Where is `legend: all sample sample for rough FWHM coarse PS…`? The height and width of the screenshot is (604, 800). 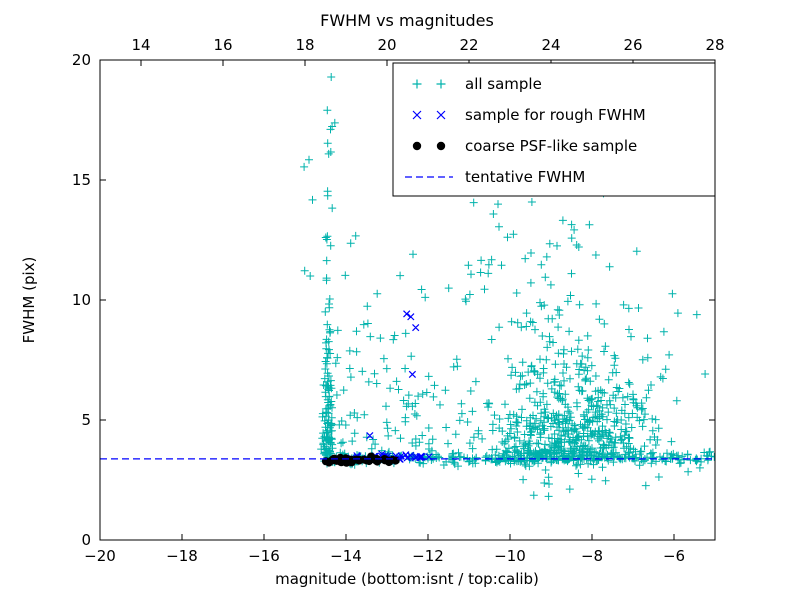
legend: all sample sample for rough FWHM coarse PS… is located at coordinates (554, 129).